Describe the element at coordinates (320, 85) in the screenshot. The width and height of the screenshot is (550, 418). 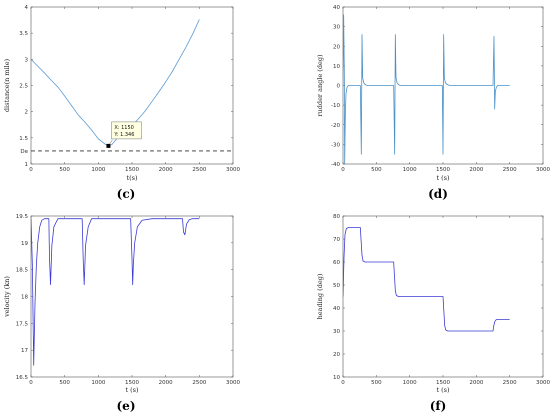
I see `y-axis-label: rudder angle (deg)` at that location.